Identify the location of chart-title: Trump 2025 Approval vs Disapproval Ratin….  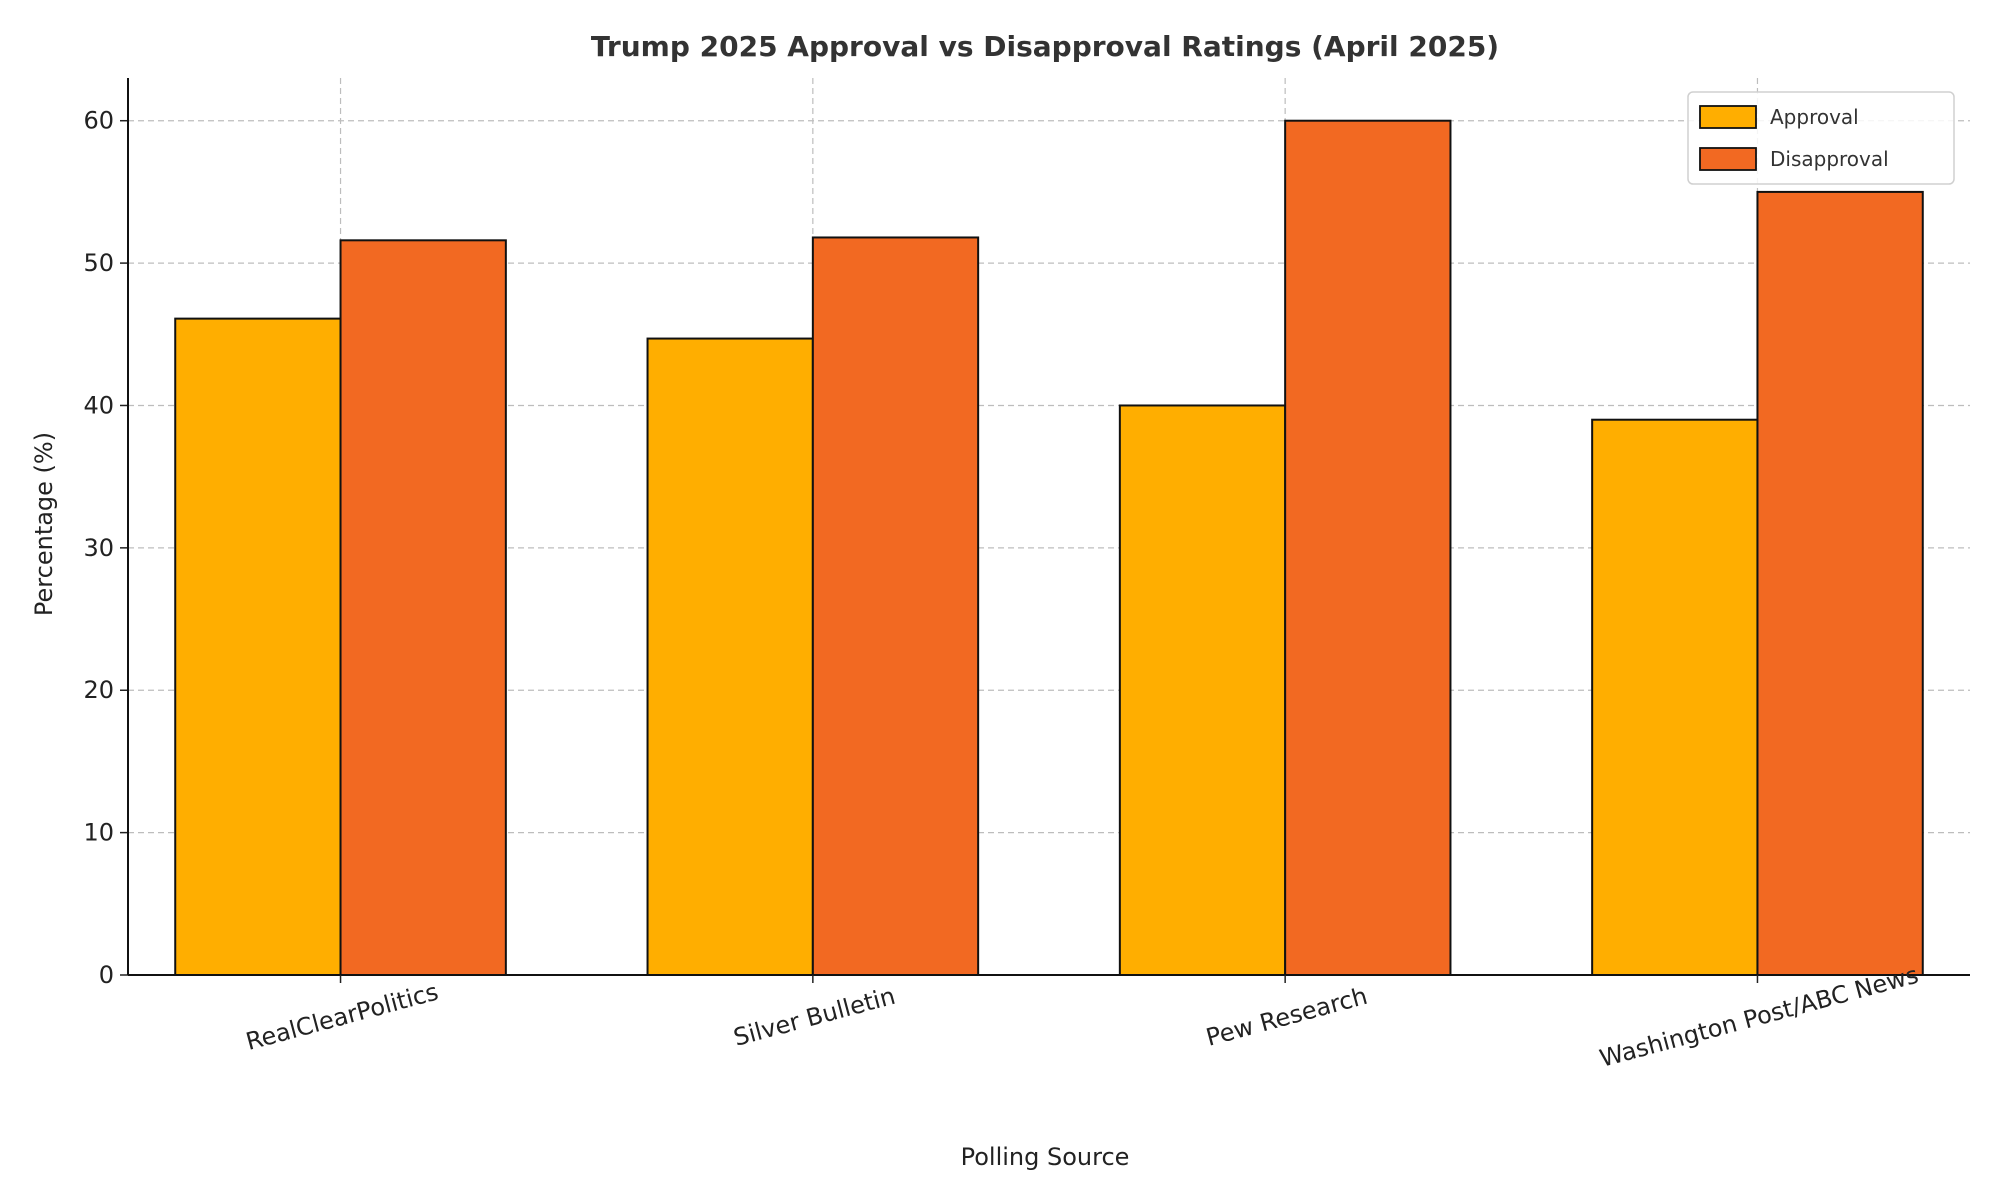
(1045, 46).